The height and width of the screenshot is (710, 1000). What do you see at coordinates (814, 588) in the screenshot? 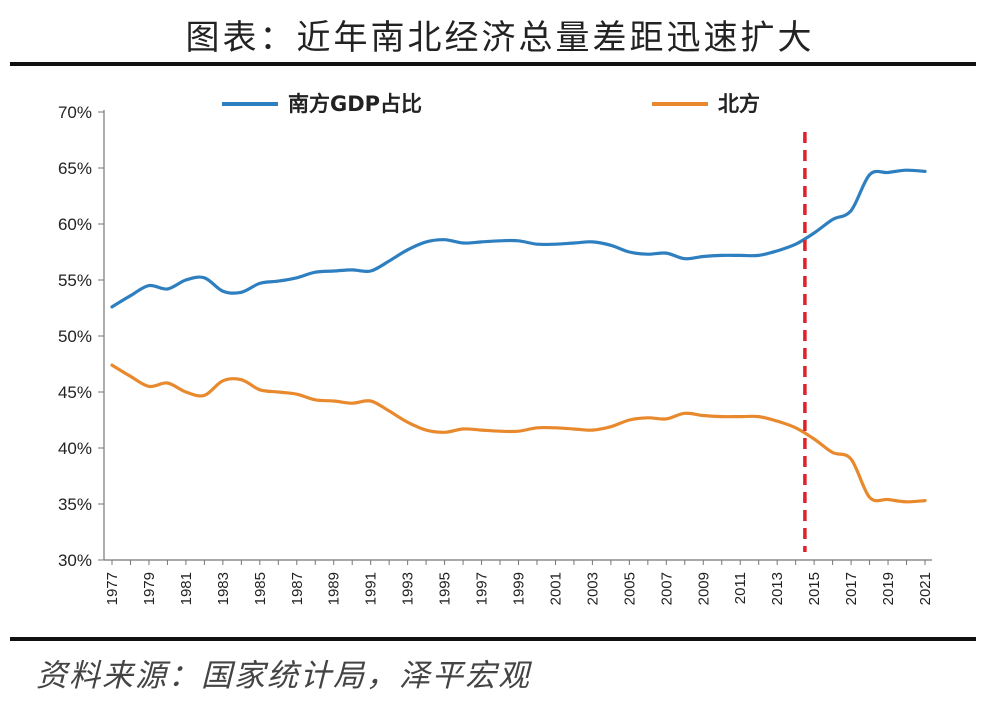
I see `x-tick-label: 2015` at bounding box center [814, 588].